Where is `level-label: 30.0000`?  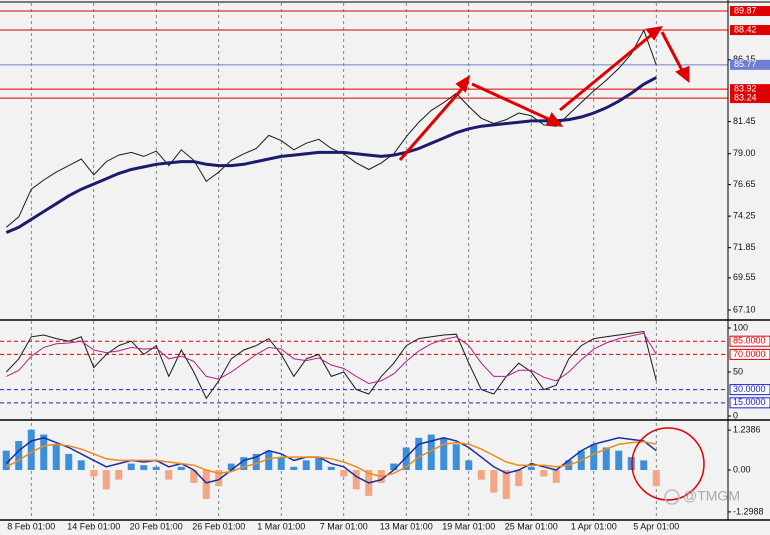 level-label: 30.0000 is located at coordinates (749, 389).